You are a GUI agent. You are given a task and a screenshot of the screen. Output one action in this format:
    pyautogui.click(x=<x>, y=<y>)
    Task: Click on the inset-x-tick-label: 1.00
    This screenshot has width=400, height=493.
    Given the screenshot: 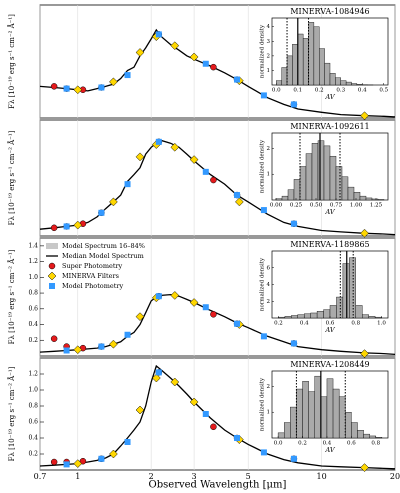 What is the action you would take?
    pyautogui.click(x=356, y=206)
    